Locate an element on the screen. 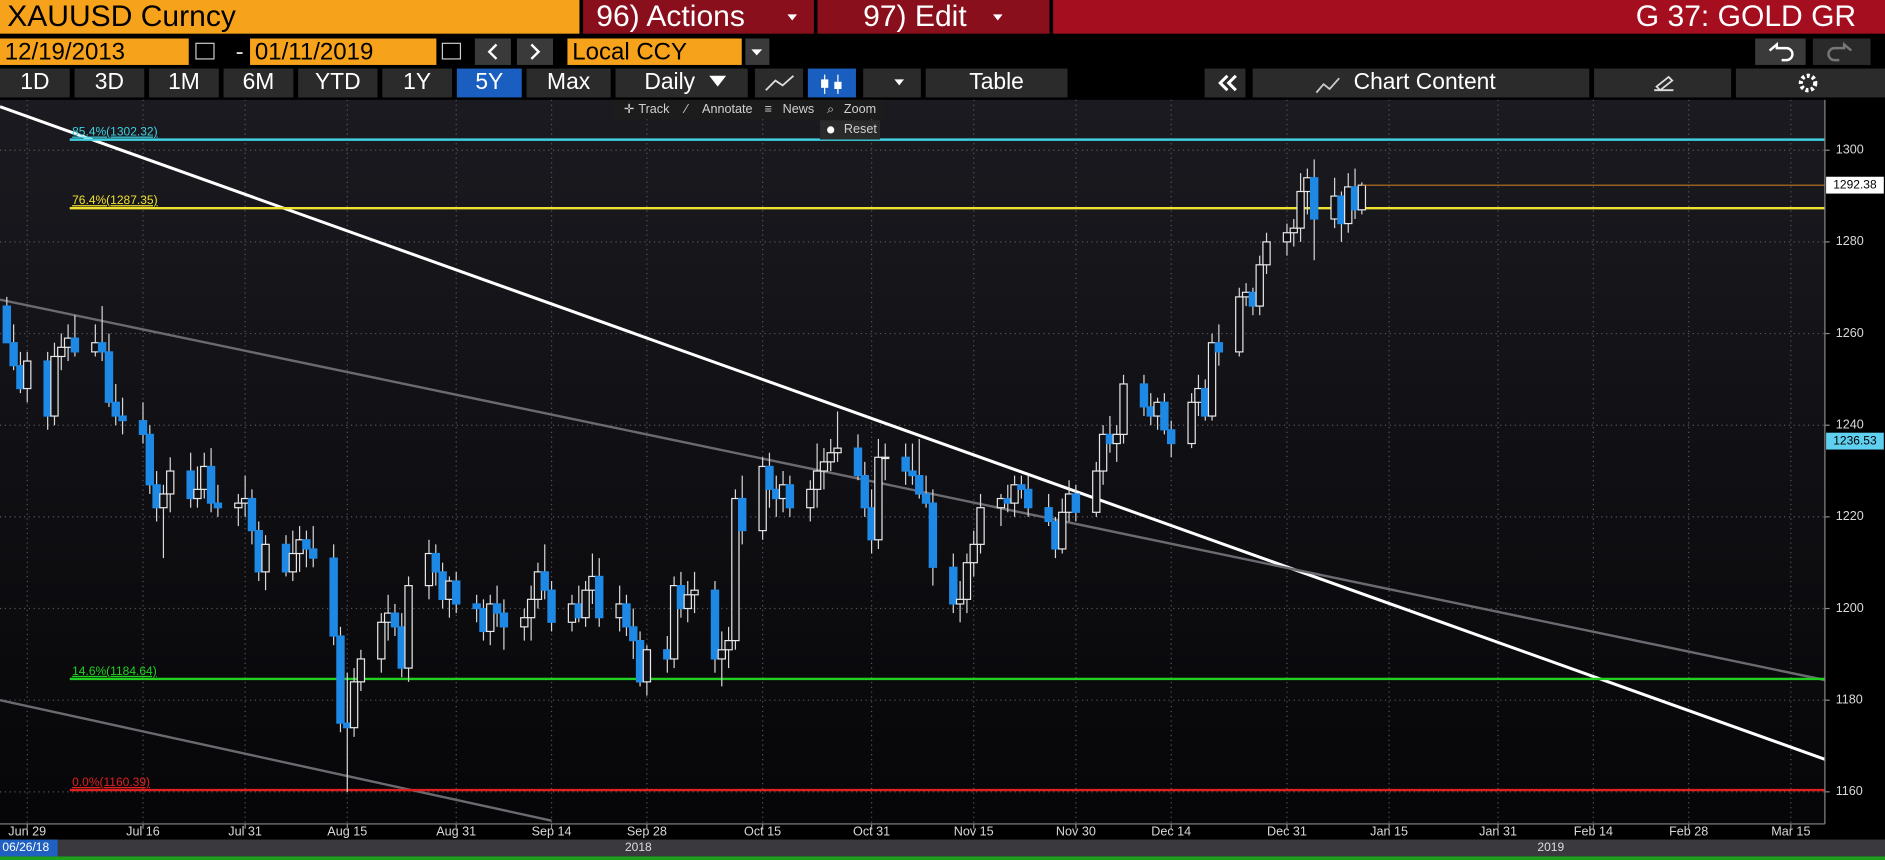 This screenshot has height=860, width=1885. chart-content-button is located at coordinates (1421, 83).